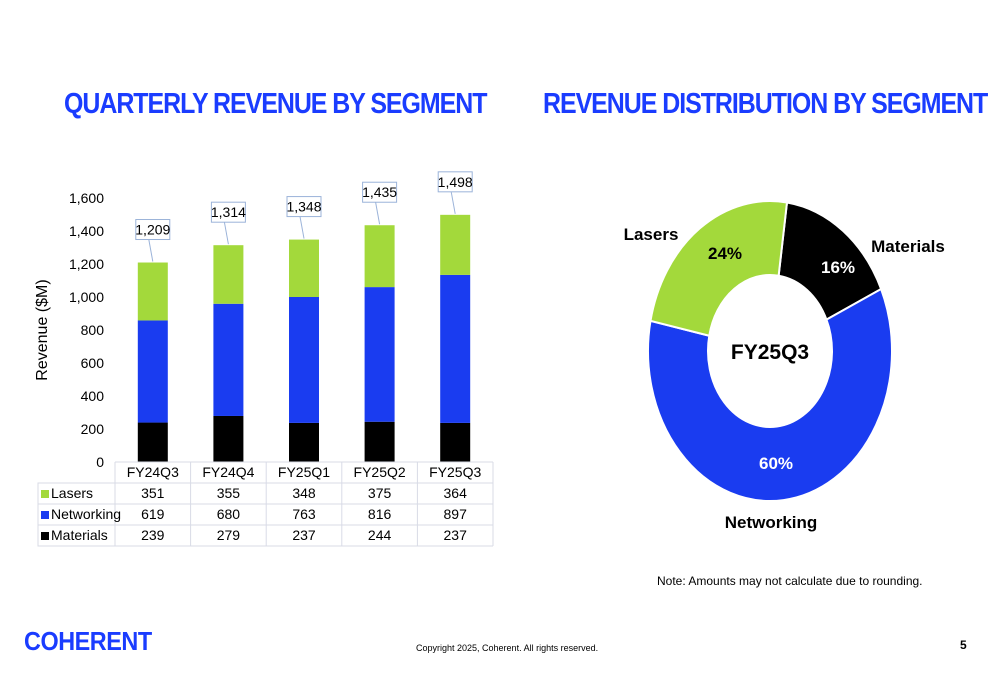 Image resolution: width=1000 pixels, height=685 pixels. Describe the element at coordinates (86, 264) in the screenshot. I see `y-tick-label: 1,200` at that location.